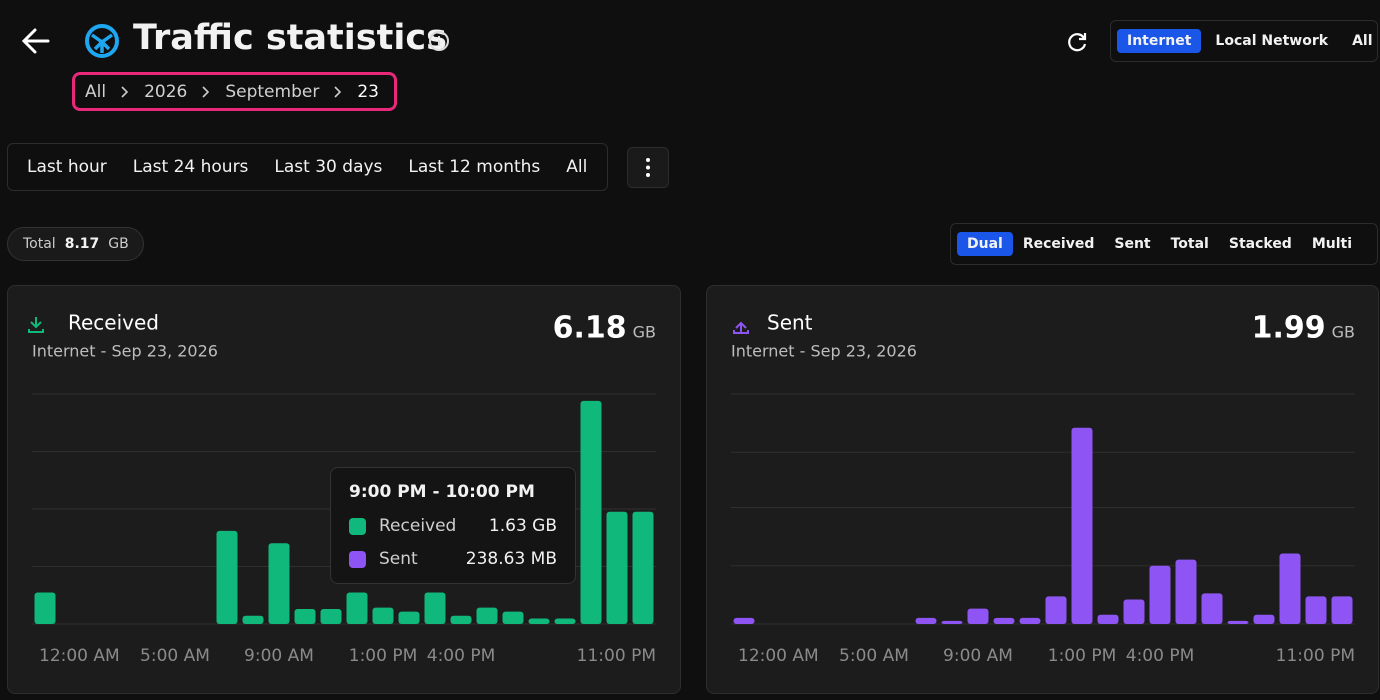 This screenshot has width=1380, height=700. I want to click on view: Received, so click(1058, 244).